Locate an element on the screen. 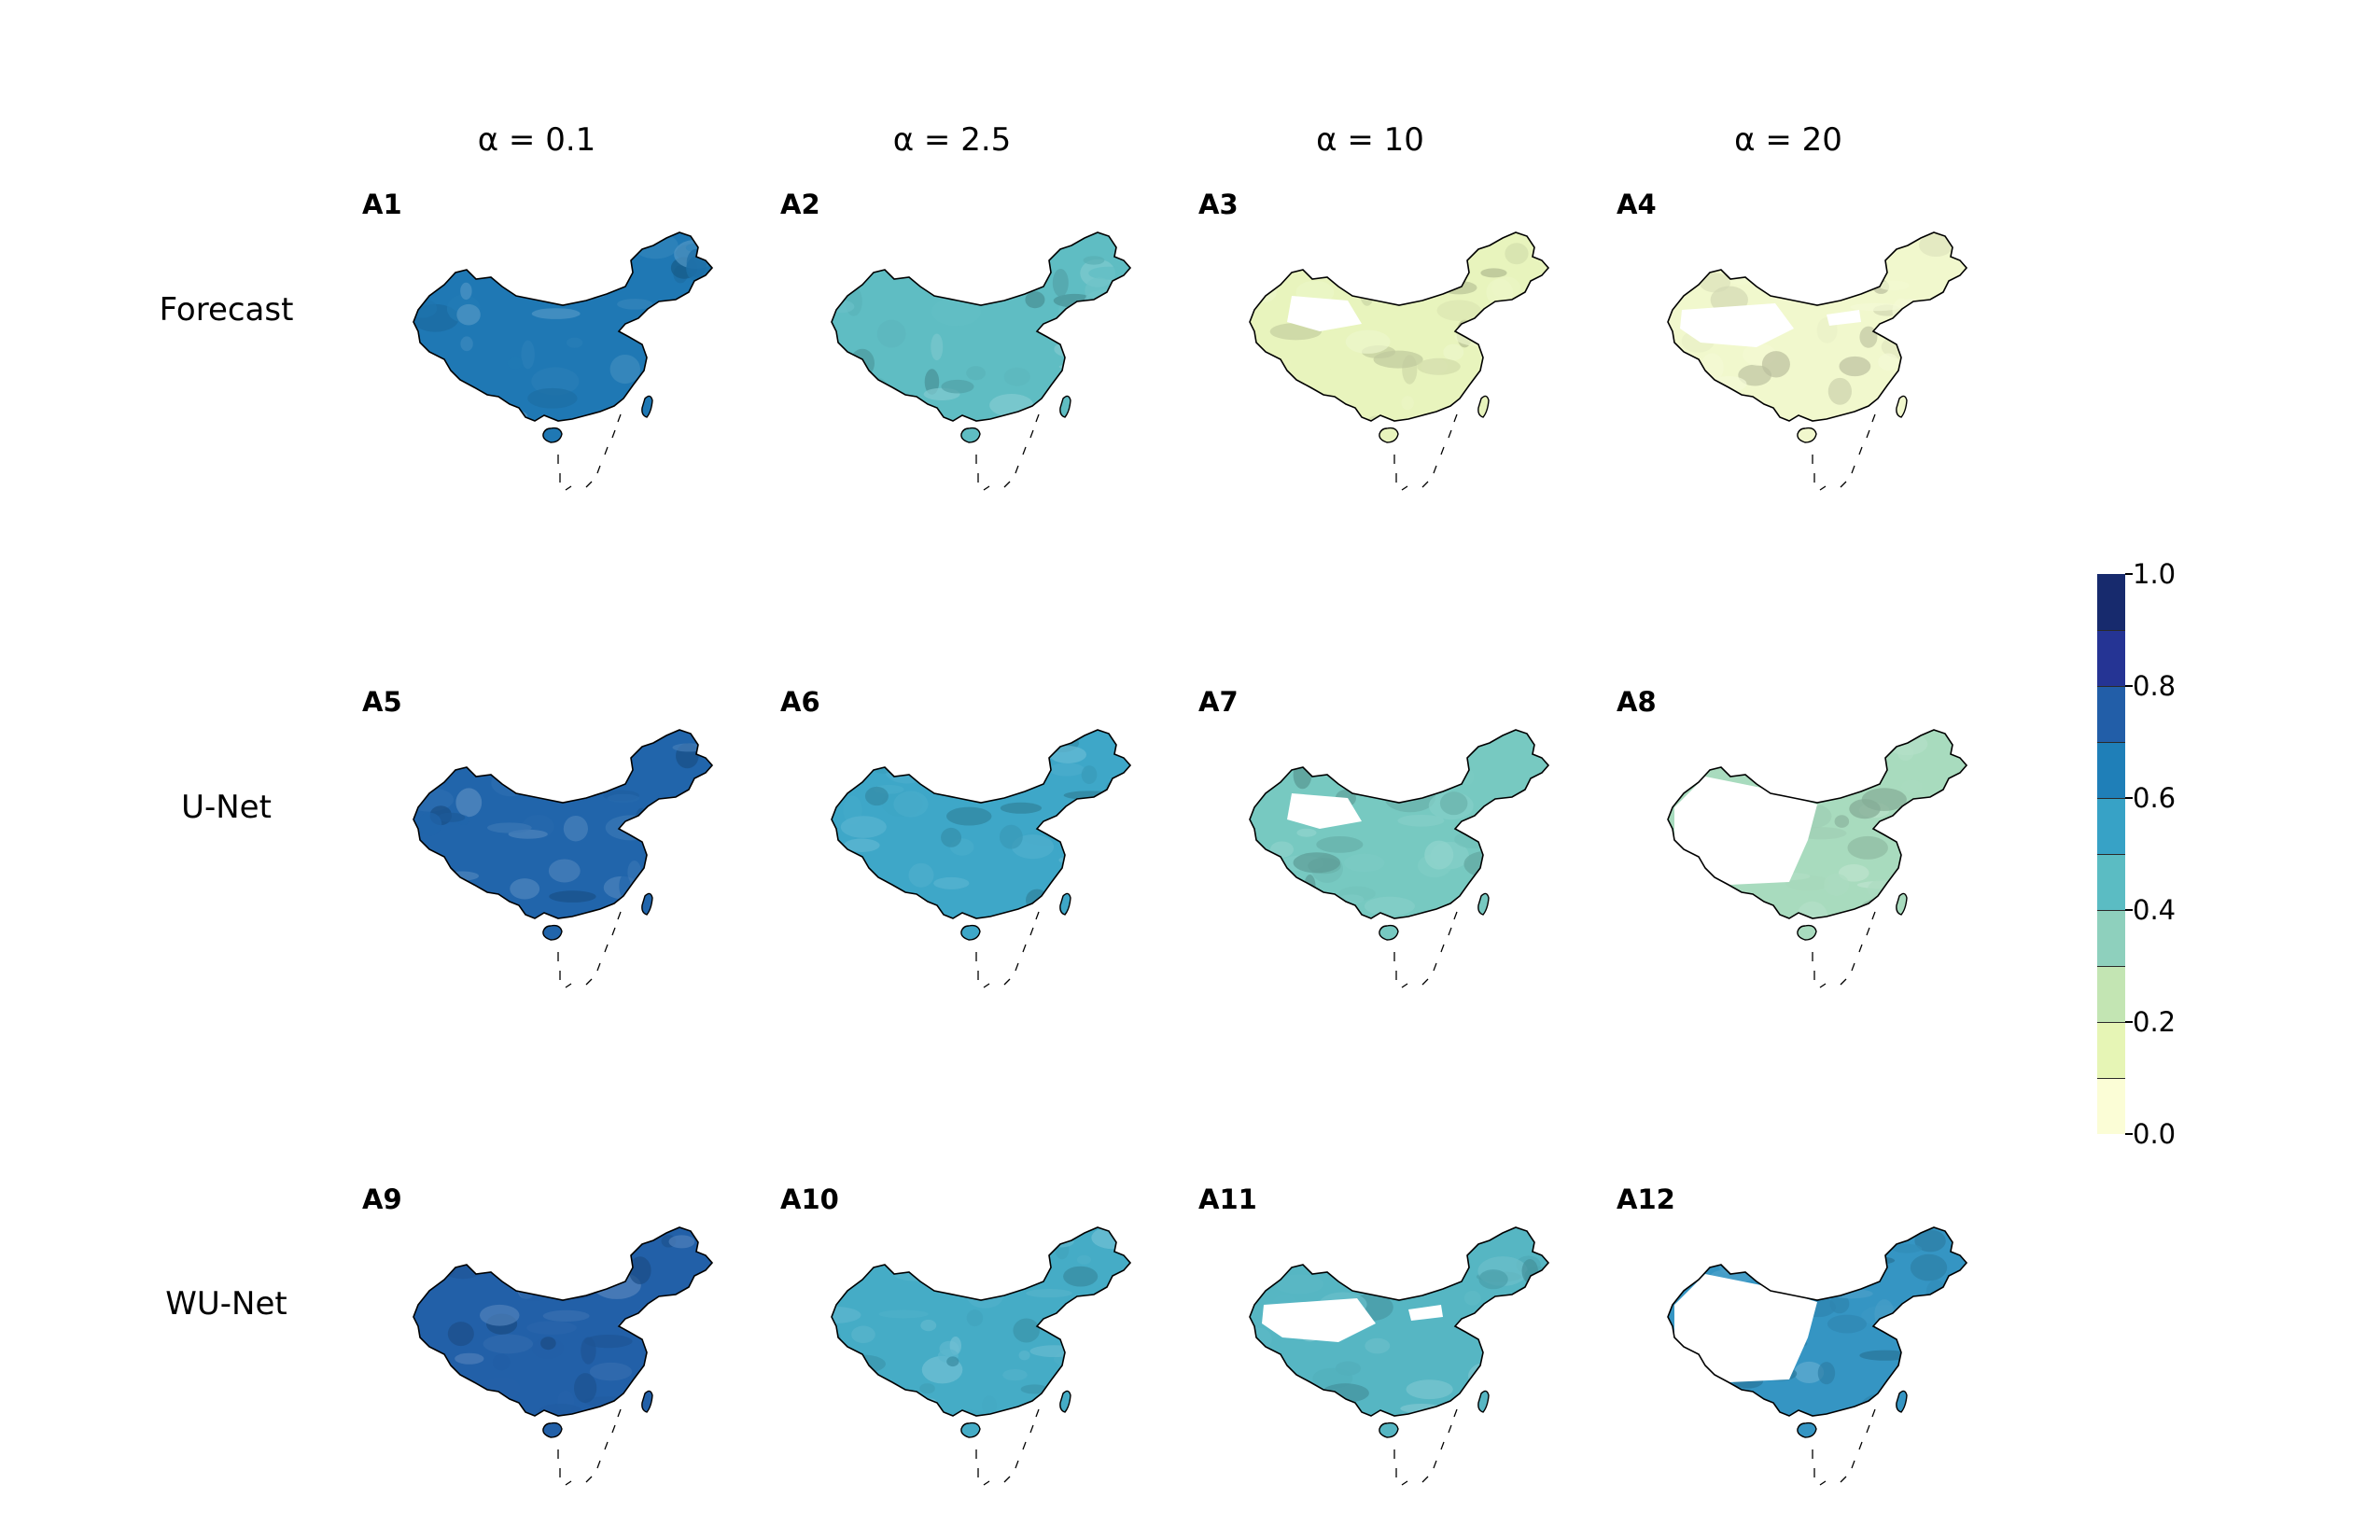 This screenshot has width=2380, height=1540. colorbar-tick-mark is located at coordinates (2129, 574).